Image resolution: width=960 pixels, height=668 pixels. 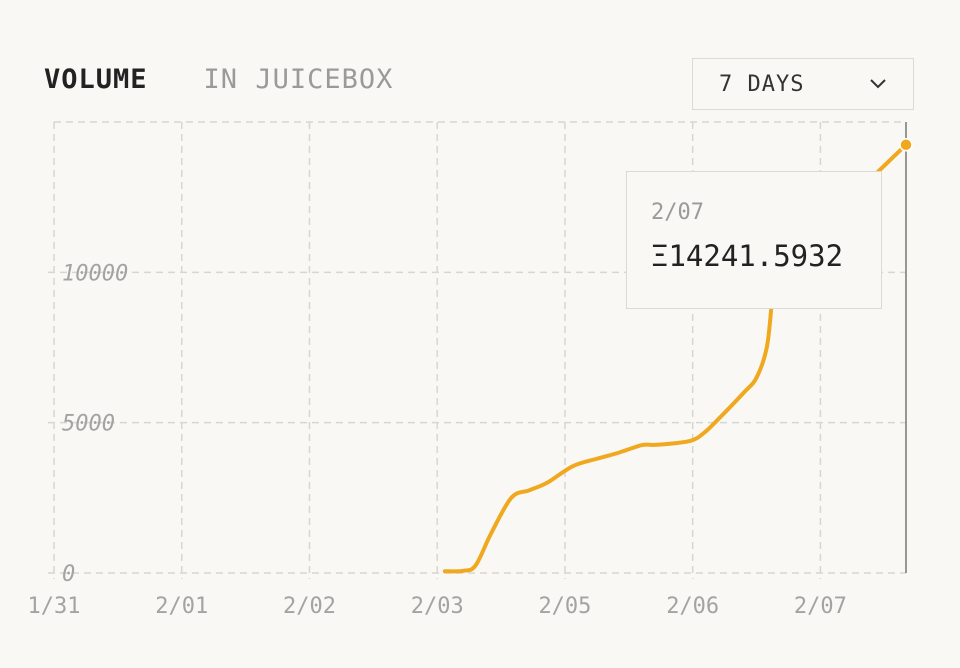 I want to click on range-select: 7 DAYS, so click(x=803, y=84).